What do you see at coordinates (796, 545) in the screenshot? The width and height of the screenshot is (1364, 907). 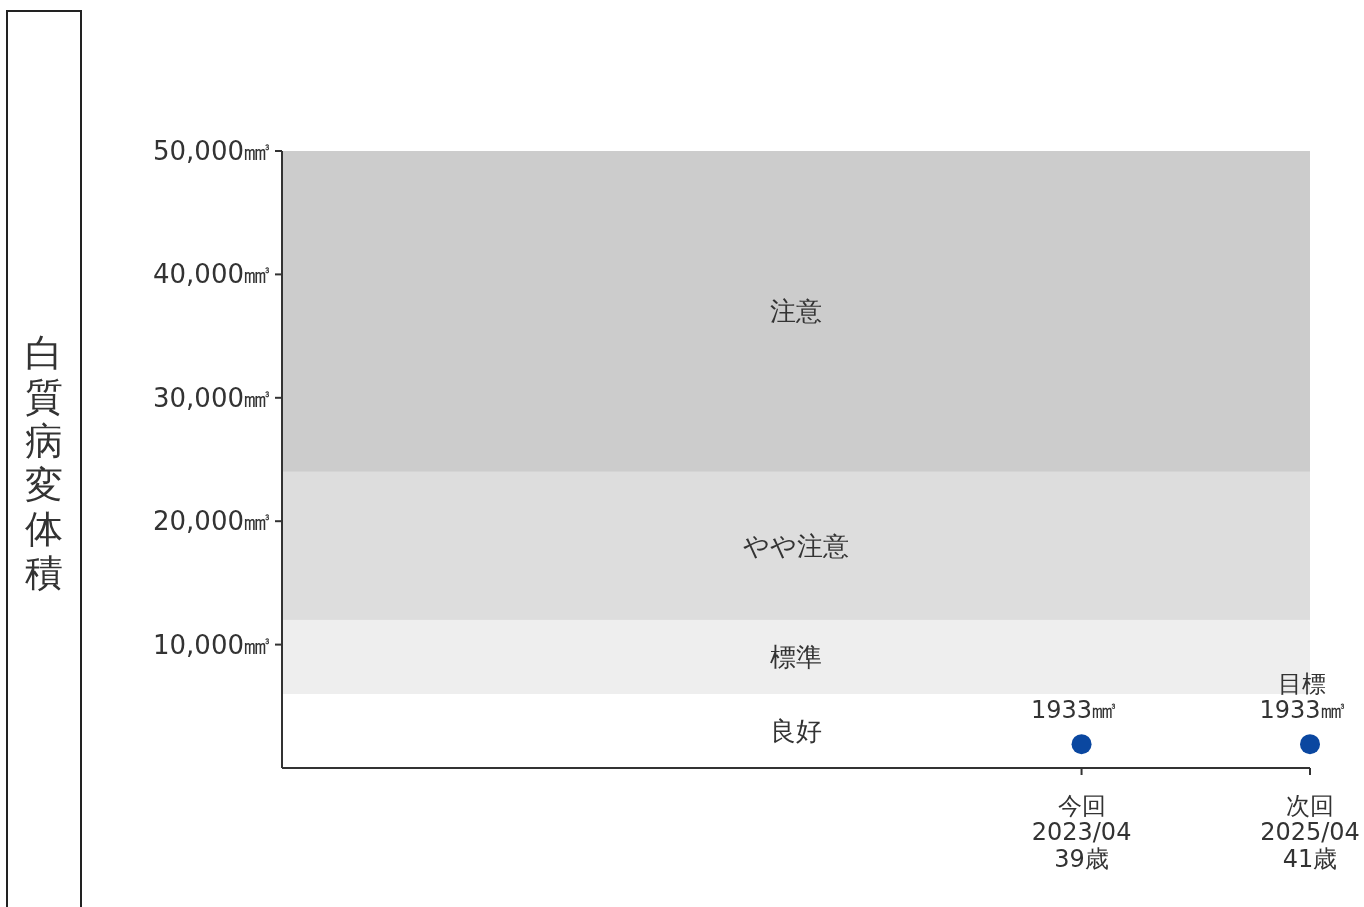 I see `band-label: やや注意` at bounding box center [796, 545].